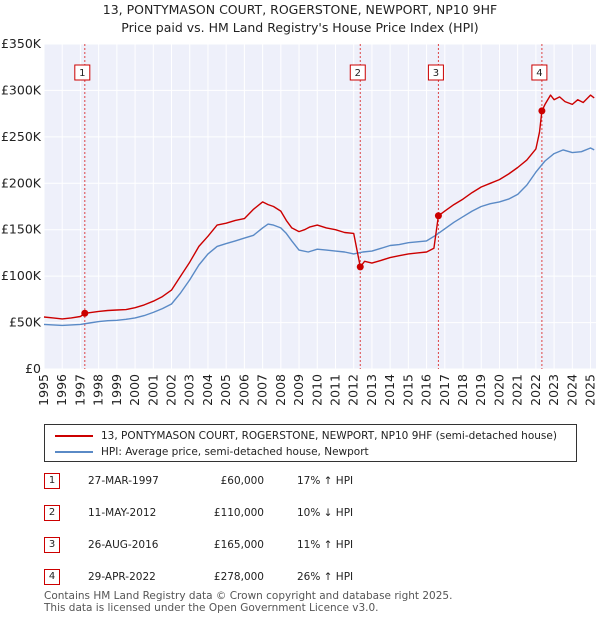  What do you see at coordinates (480, 390) in the screenshot?
I see `x-tick-label: 2019` at bounding box center [480, 390].